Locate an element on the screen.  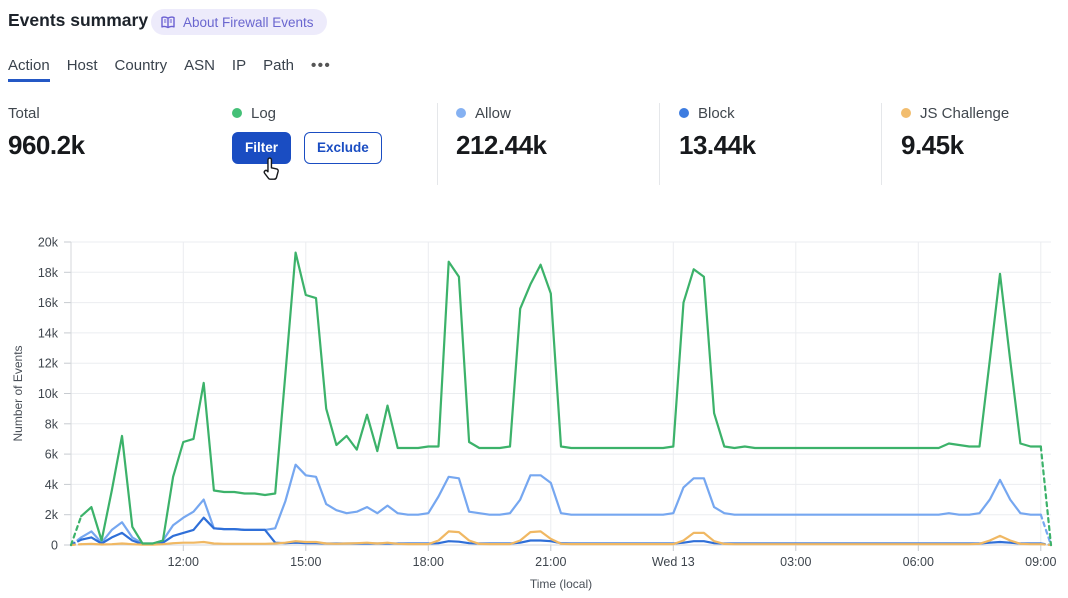
block-legend-dot is located at coordinates (684, 113).